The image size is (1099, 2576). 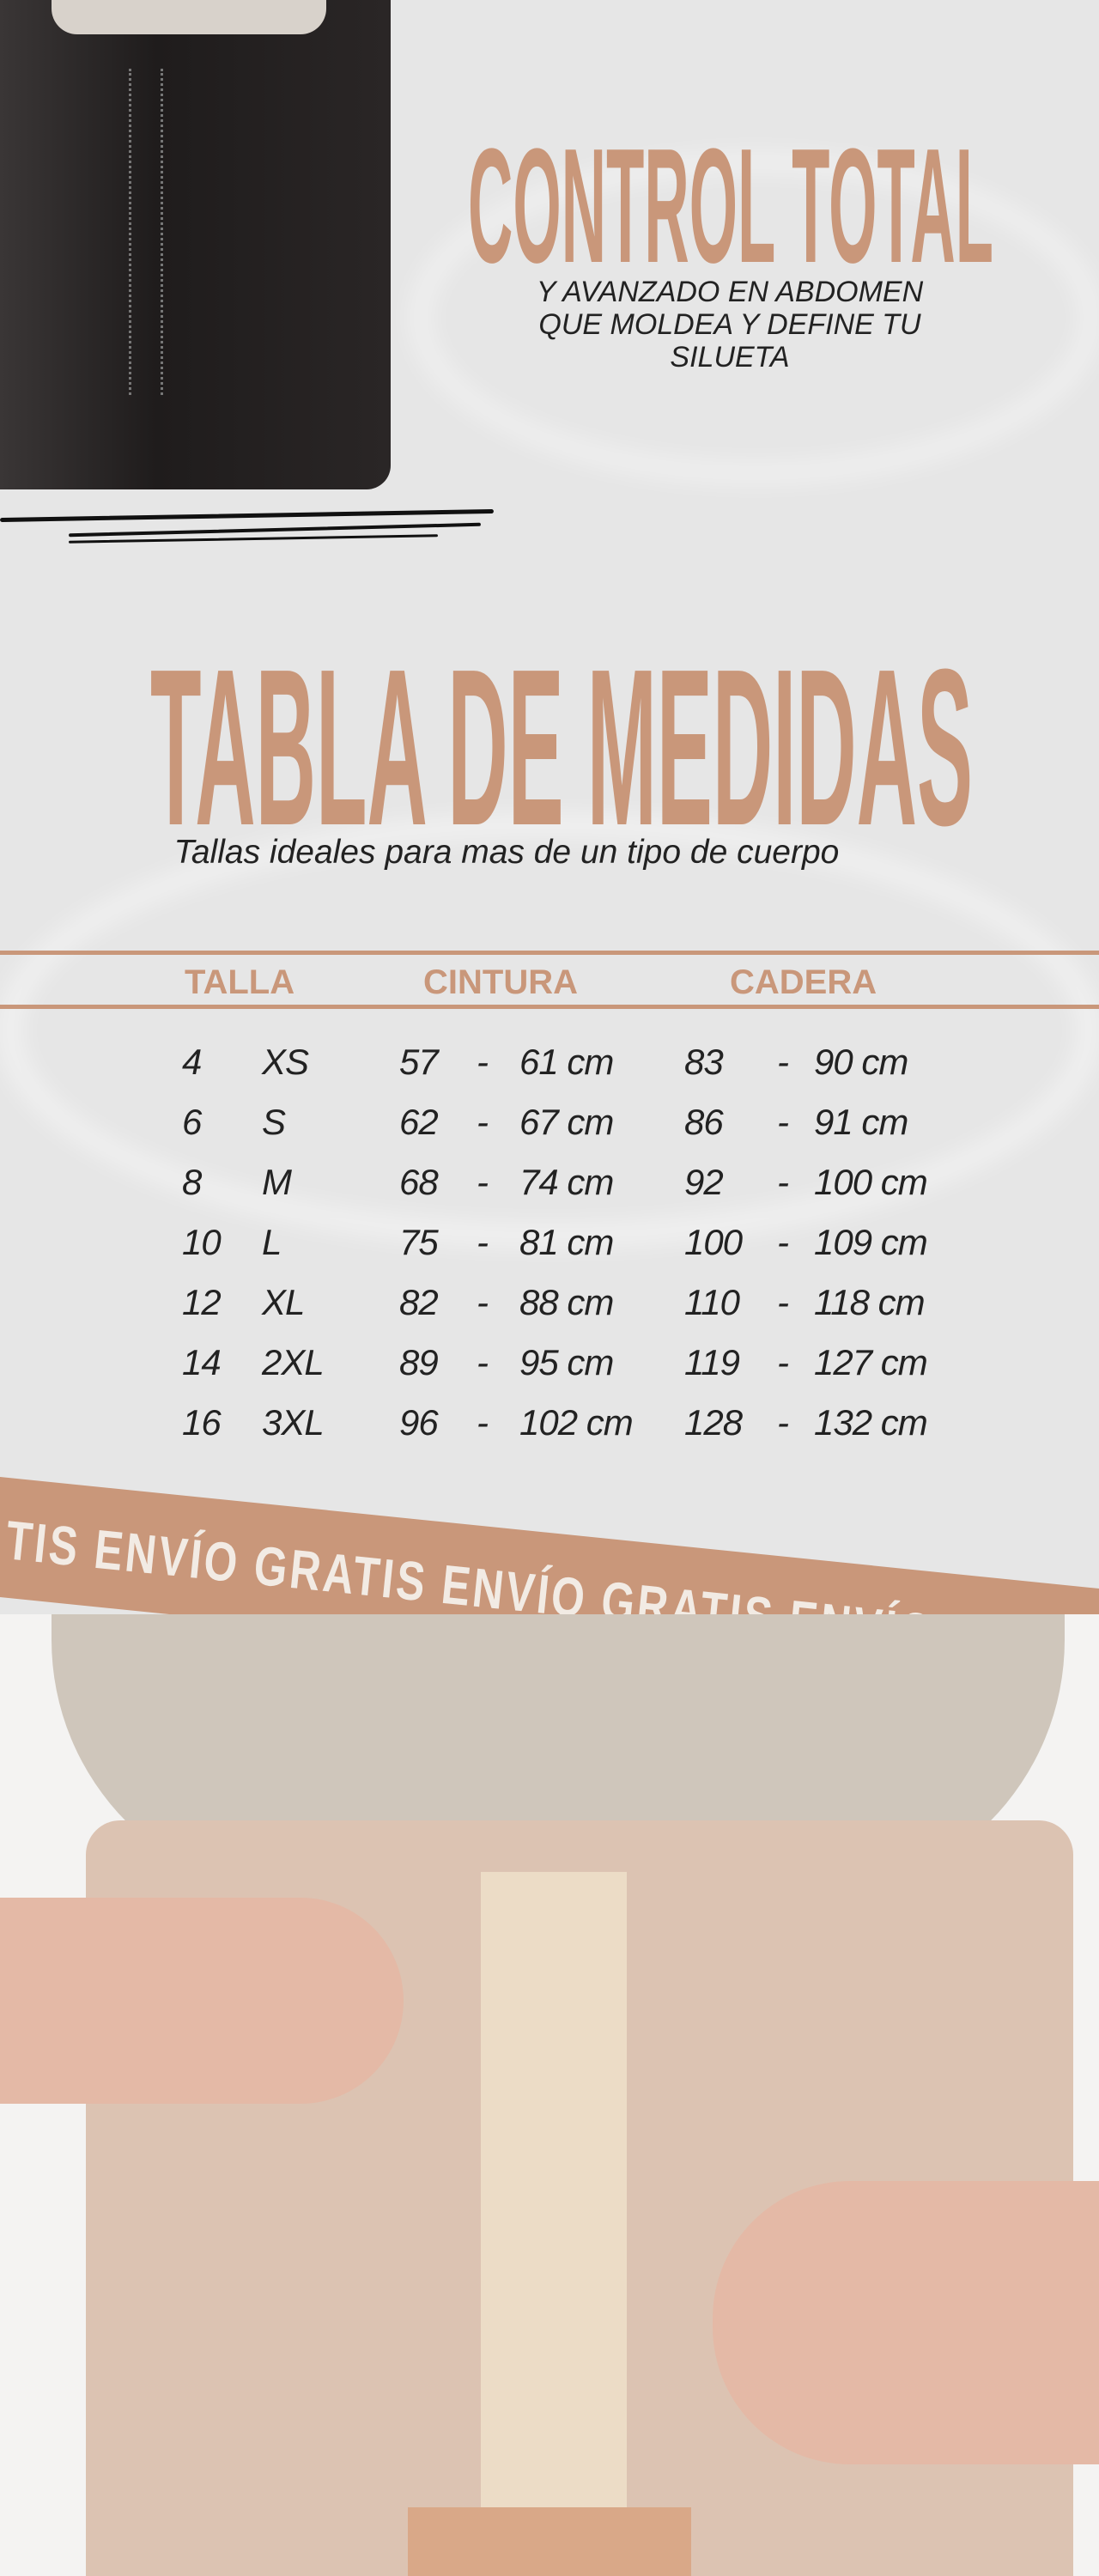 I want to click on cell-hip-min: 92, so click(x=704, y=1182).